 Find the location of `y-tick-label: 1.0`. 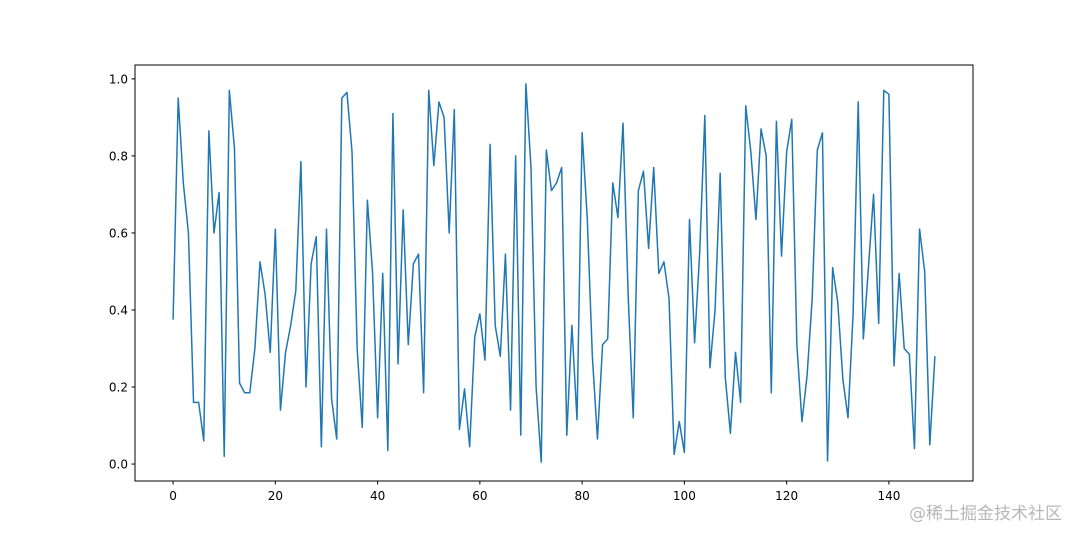

y-tick-label: 1.0 is located at coordinates (118, 79).